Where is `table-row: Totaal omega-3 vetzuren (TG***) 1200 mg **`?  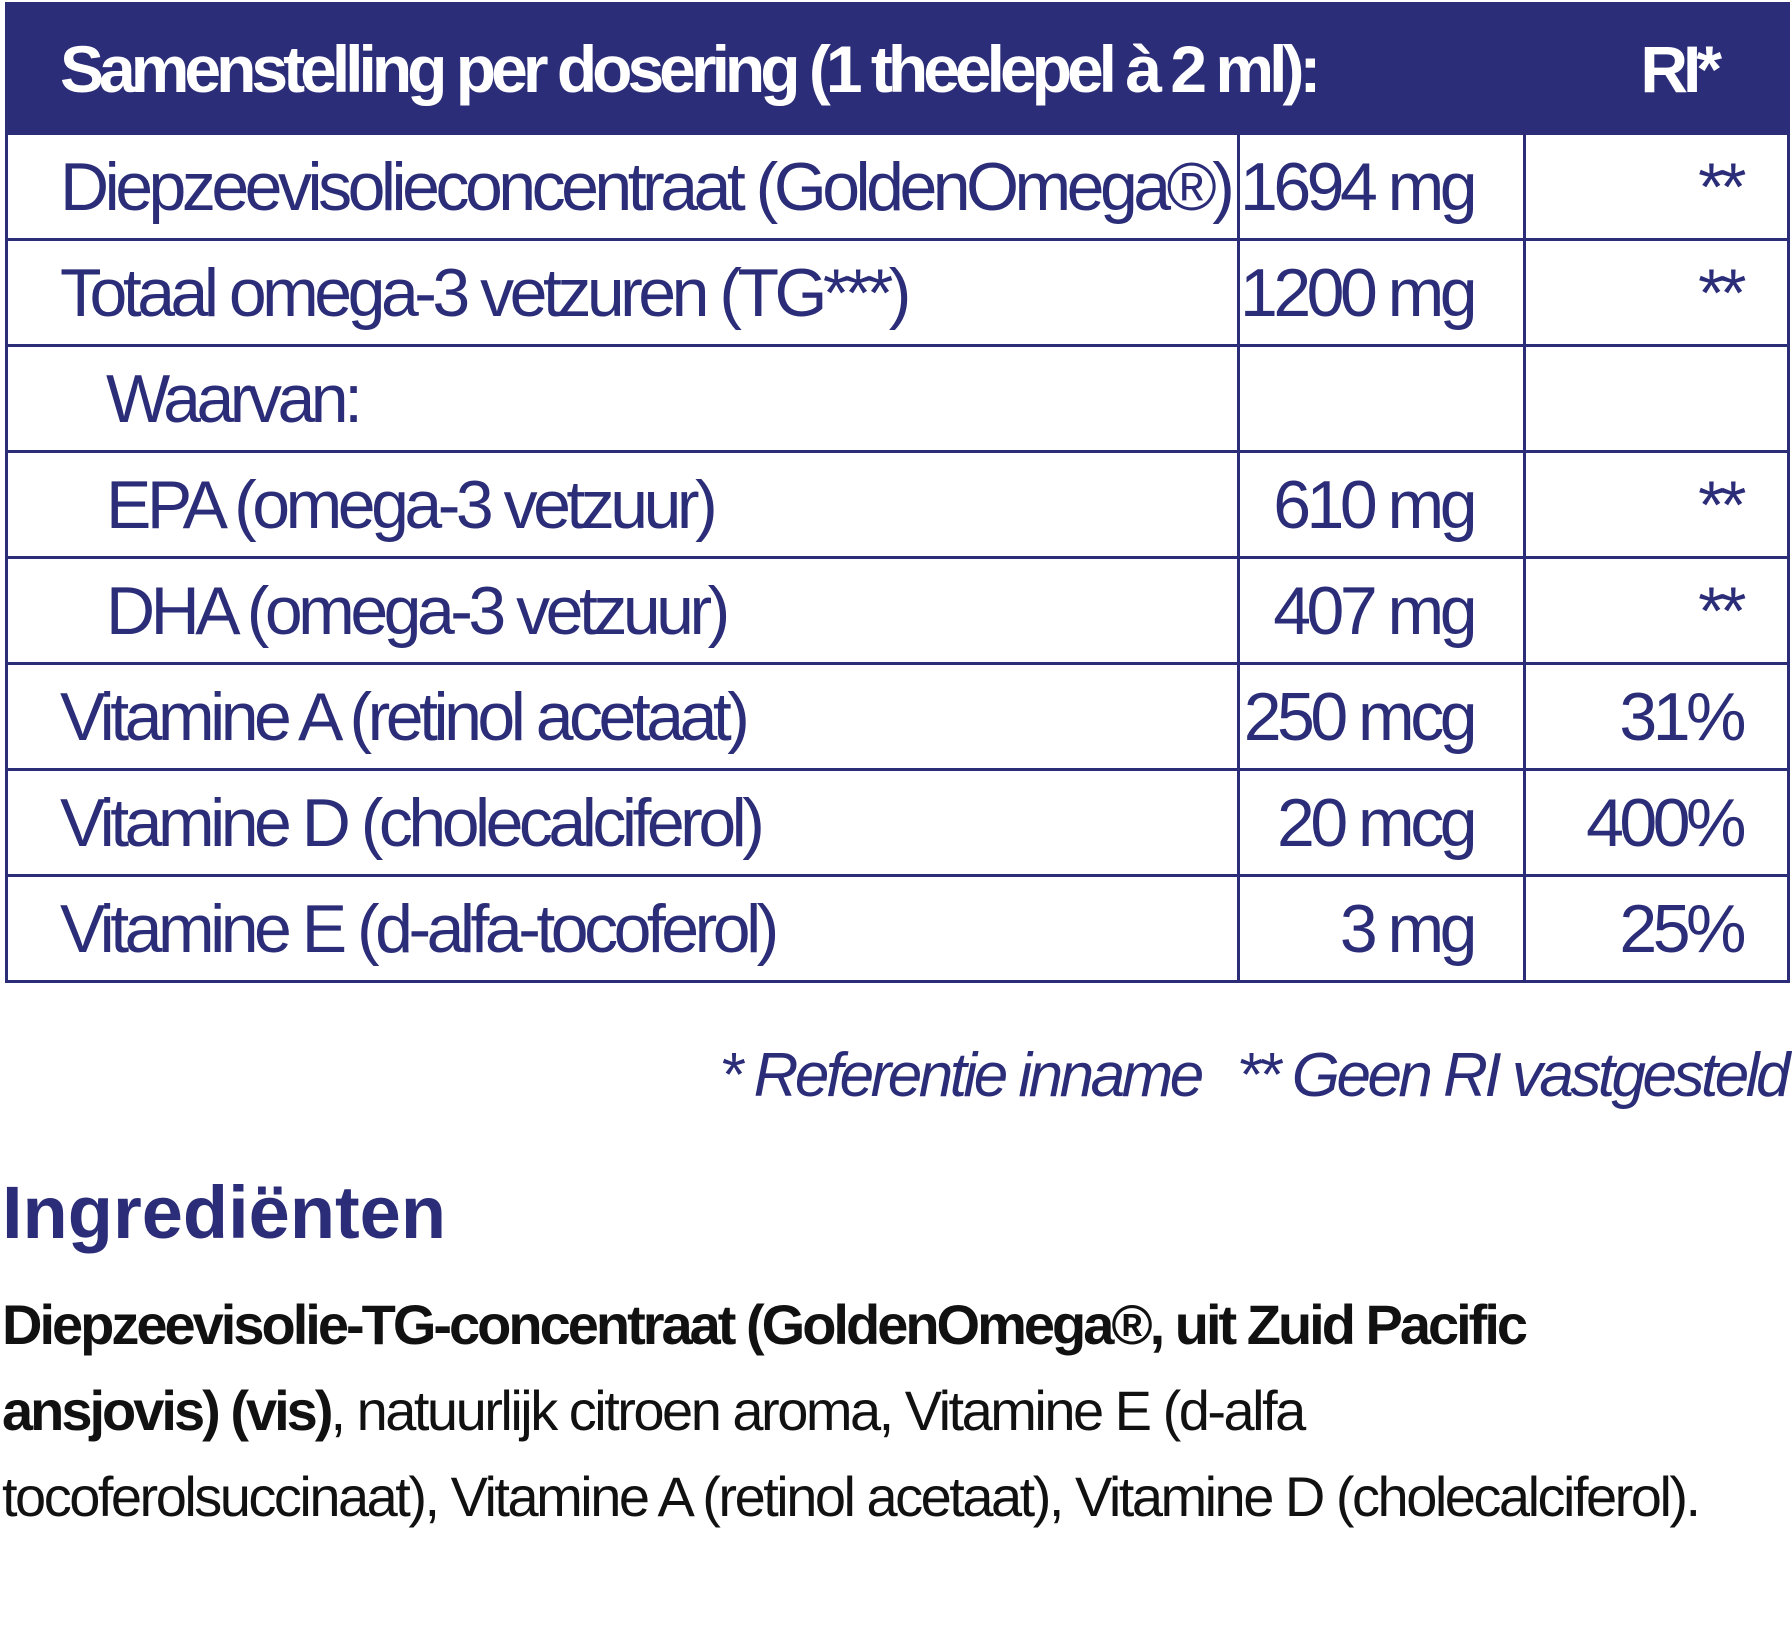 table-row: Totaal omega-3 vetzuren (TG***) 1200 mg ** is located at coordinates (898, 292).